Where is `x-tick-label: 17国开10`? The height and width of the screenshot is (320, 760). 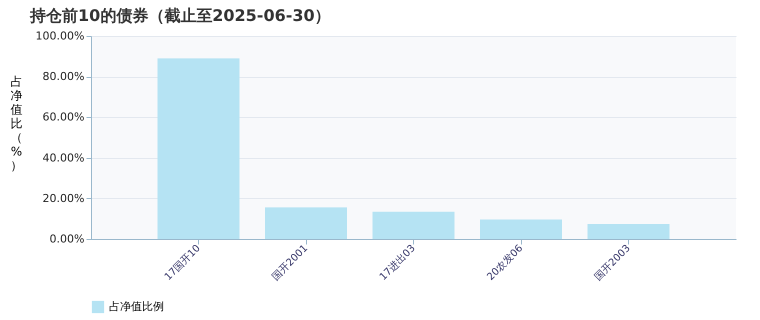 x-tick-label: 17国开10 is located at coordinates (182, 262).